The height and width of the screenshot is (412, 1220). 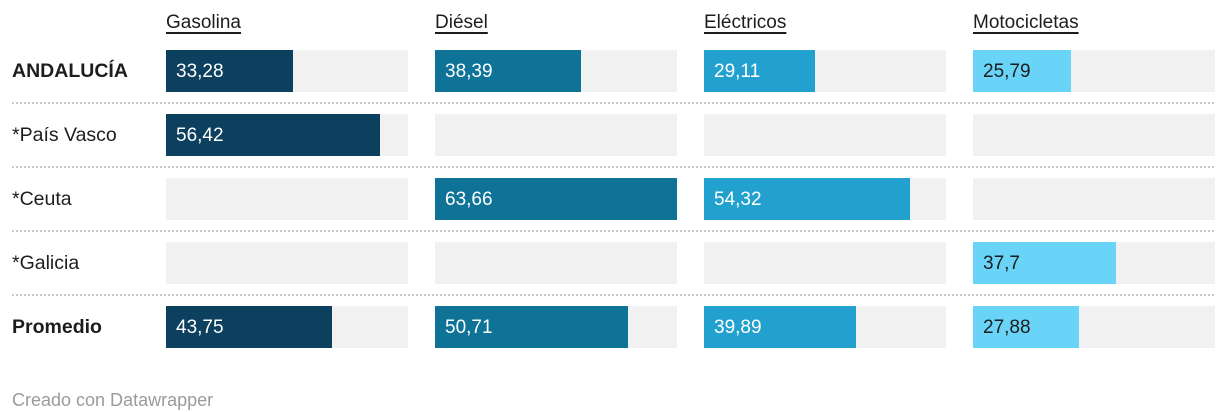 What do you see at coordinates (531, 327) in the screenshot?
I see `bar: 50,71` at bounding box center [531, 327].